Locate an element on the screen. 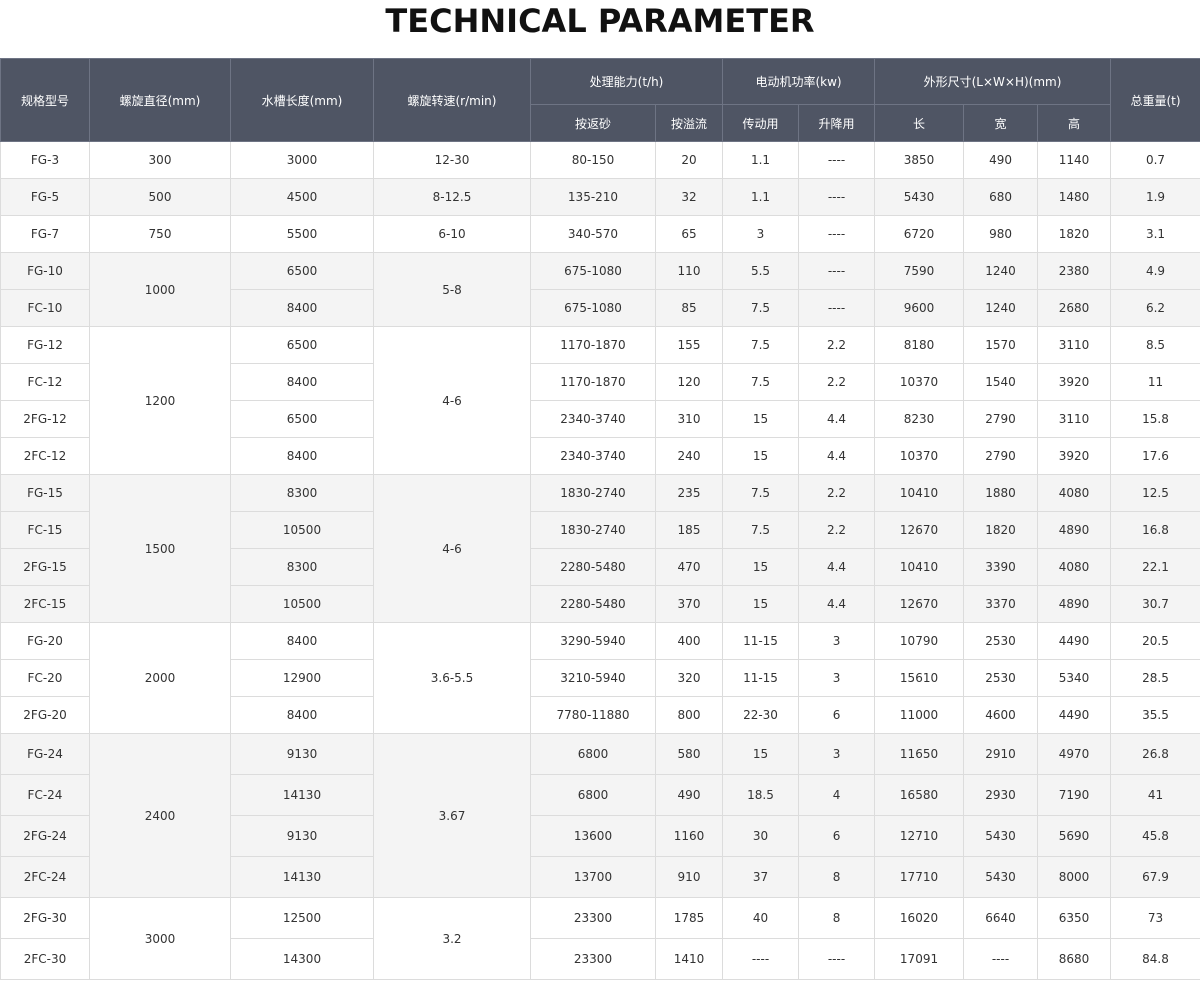 This screenshot has width=1200, height=984. cell-capacity-overflow: 910 is located at coordinates (689, 877).